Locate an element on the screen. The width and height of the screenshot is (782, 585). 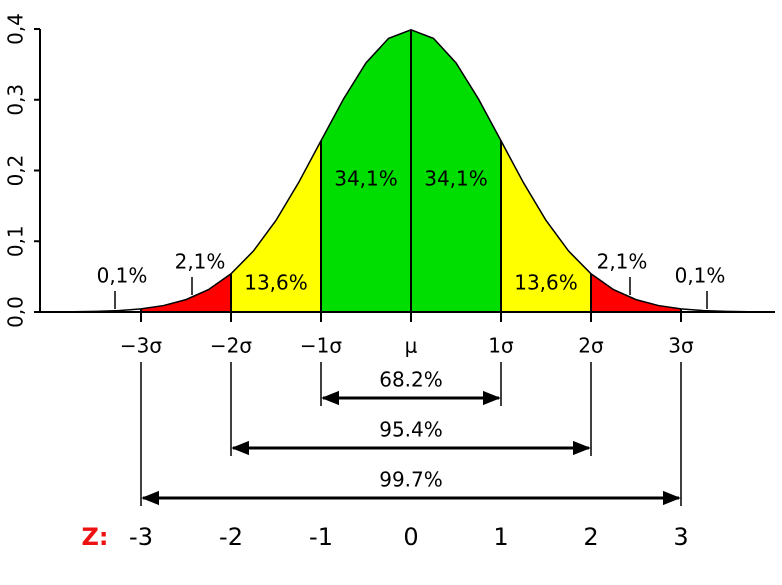
z-value: 1 is located at coordinates (500, 537).